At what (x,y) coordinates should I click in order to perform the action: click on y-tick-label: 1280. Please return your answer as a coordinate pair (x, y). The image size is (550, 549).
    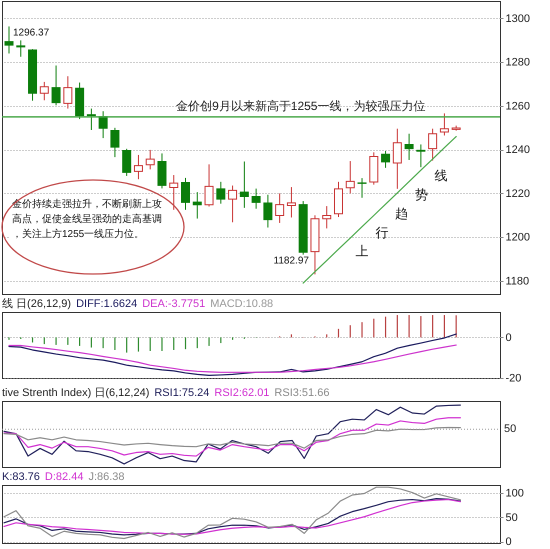
    Looking at the image, I should click on (518, 62).